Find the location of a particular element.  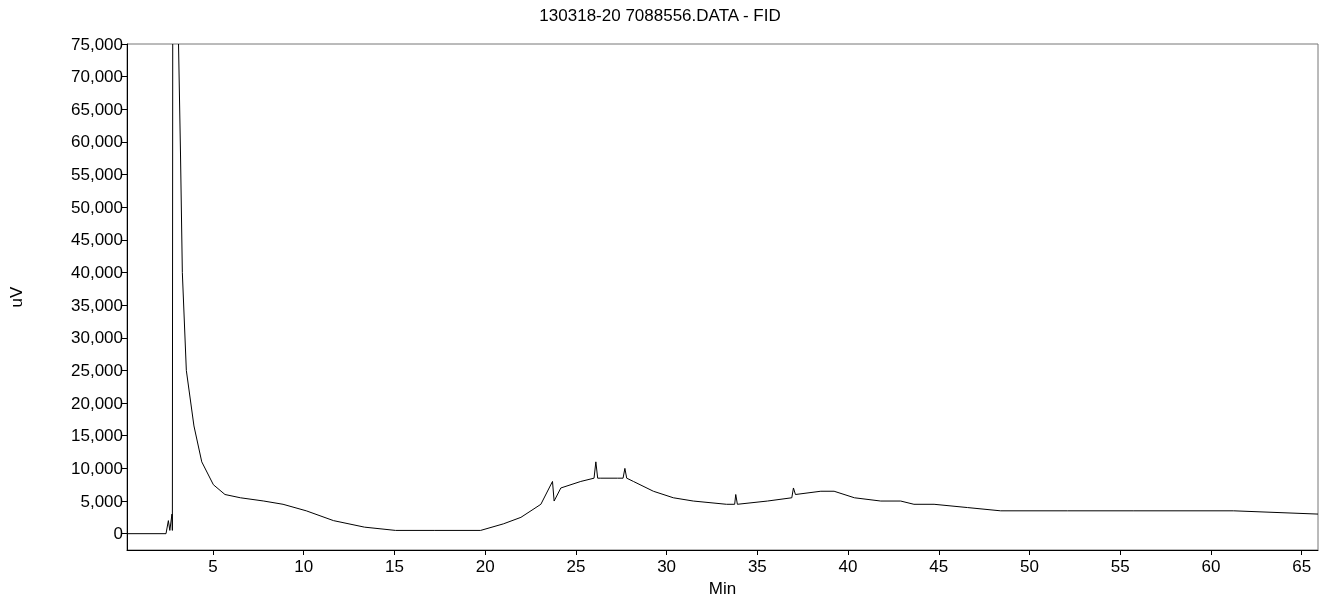

x-tick-label: 5 is located at coordinates (213, 566).